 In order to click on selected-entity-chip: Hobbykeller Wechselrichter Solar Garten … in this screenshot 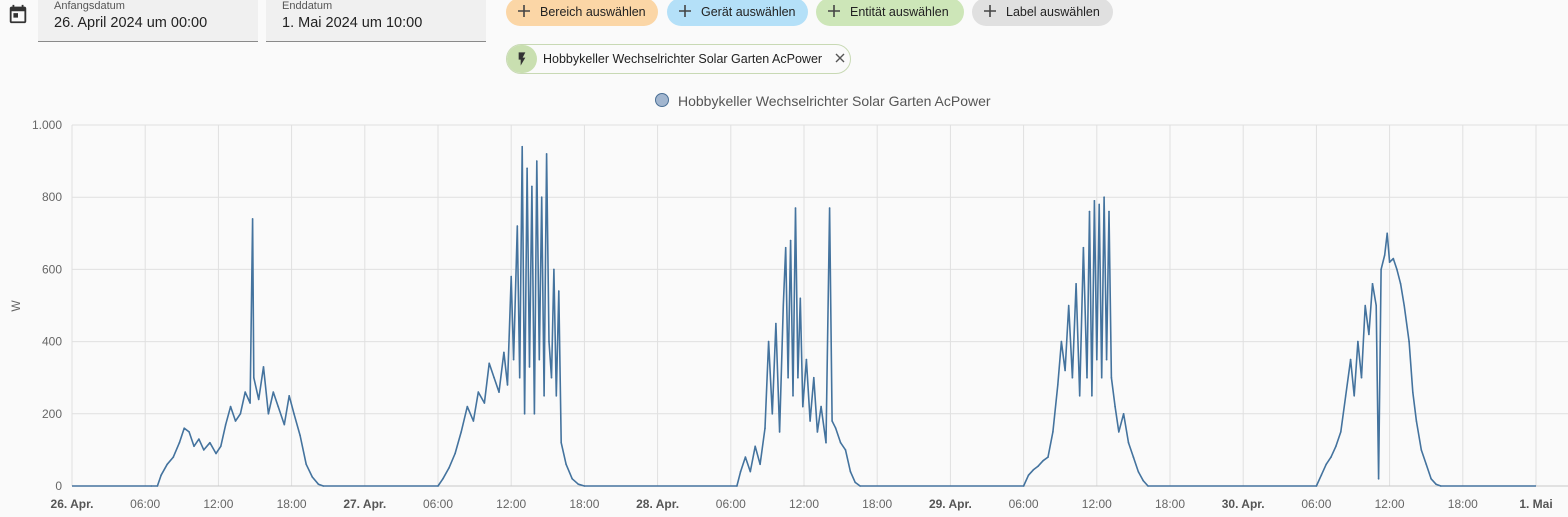, I will do `click(678, 59)`.